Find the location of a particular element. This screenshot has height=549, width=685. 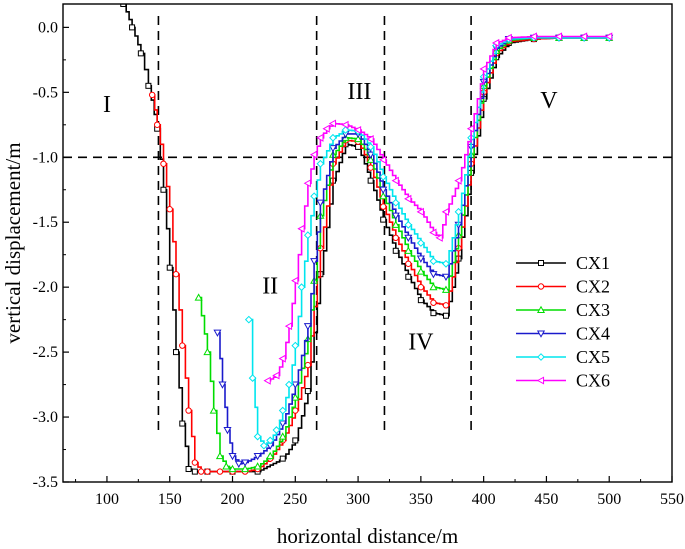

x-tick-label: 200 is located at coordinates (233, 499).